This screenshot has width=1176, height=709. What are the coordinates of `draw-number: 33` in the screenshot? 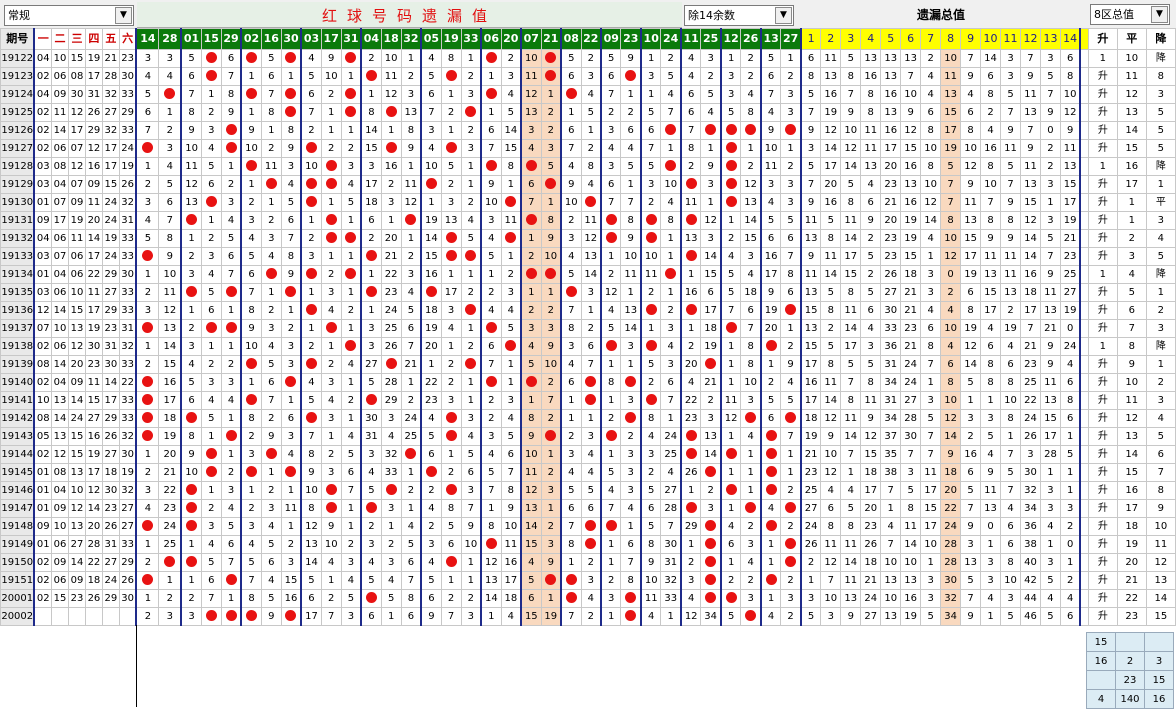 It's located at (128, 544).